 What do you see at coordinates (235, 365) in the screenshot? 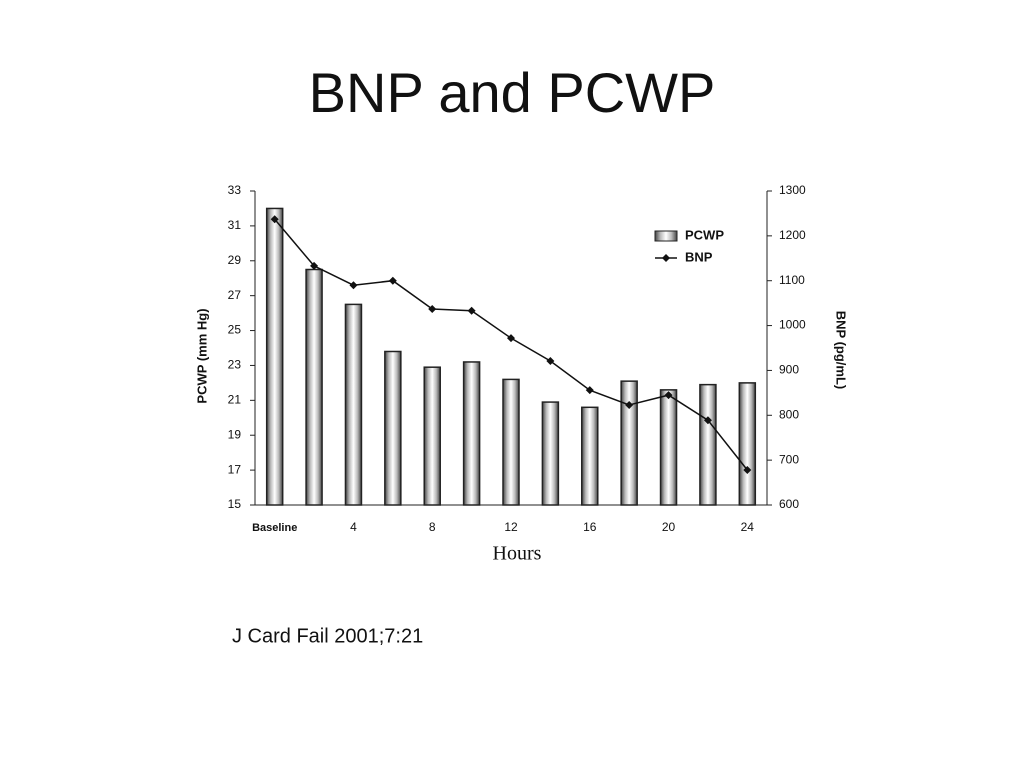
I see `y-tick-label: 23` at bounding box center [235, 365].